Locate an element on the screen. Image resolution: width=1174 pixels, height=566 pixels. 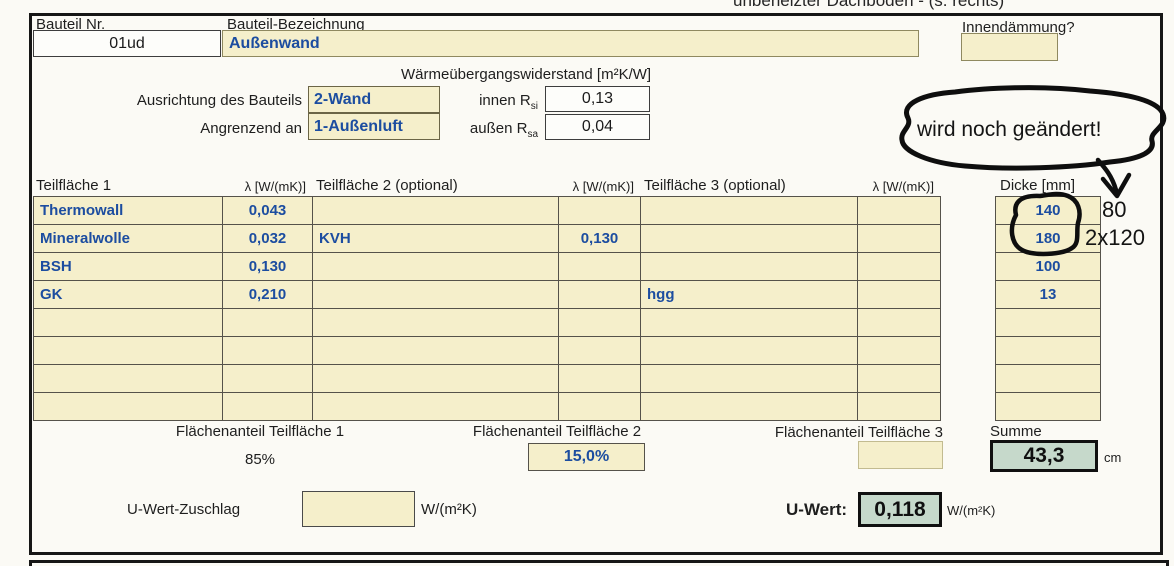
rsa-field: 0,04 is located at coordinates (597, 127).